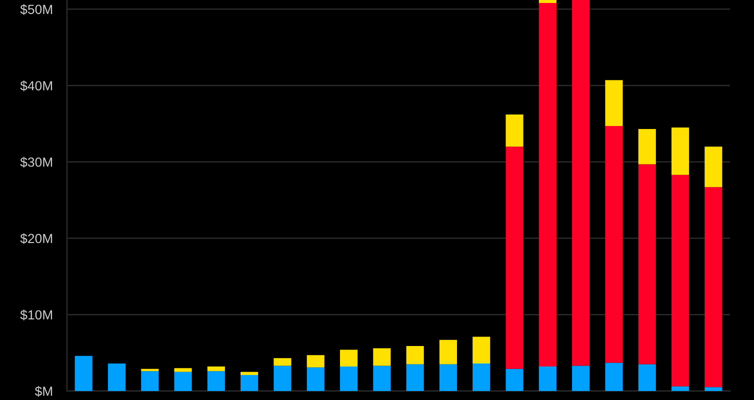 The height and width of the screenshot is (400, 754). I want to click on y-tick-label: $10M, so click(36, 315).